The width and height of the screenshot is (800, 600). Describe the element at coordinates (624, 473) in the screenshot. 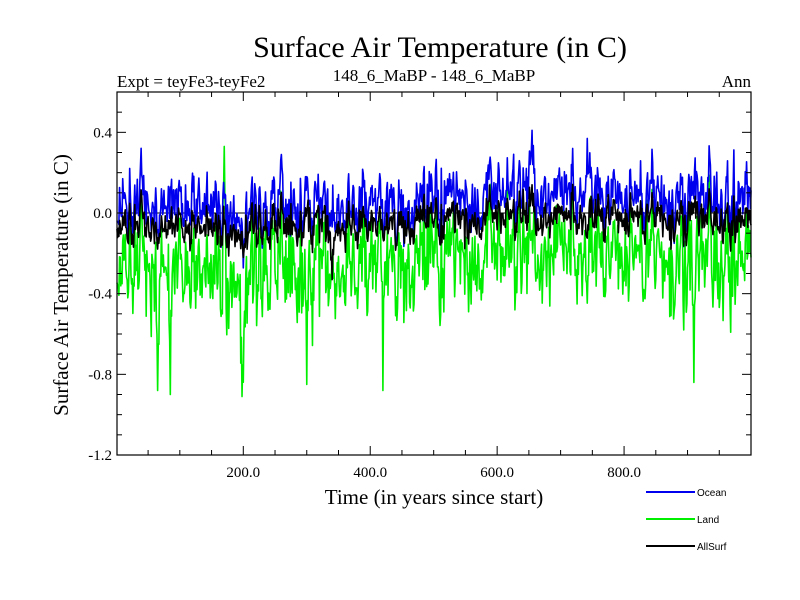

I see `x-tick-label: 800.0` at that location.